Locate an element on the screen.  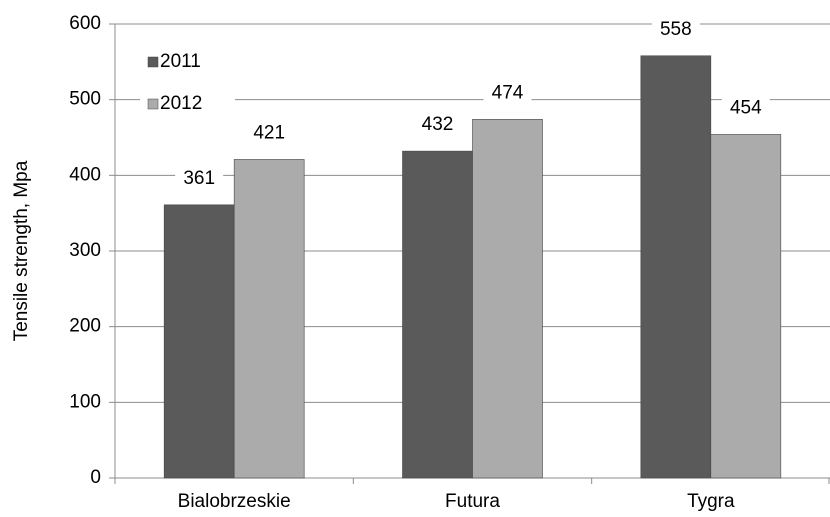
legend-label: 2011 is located at coordinates (180, 61).